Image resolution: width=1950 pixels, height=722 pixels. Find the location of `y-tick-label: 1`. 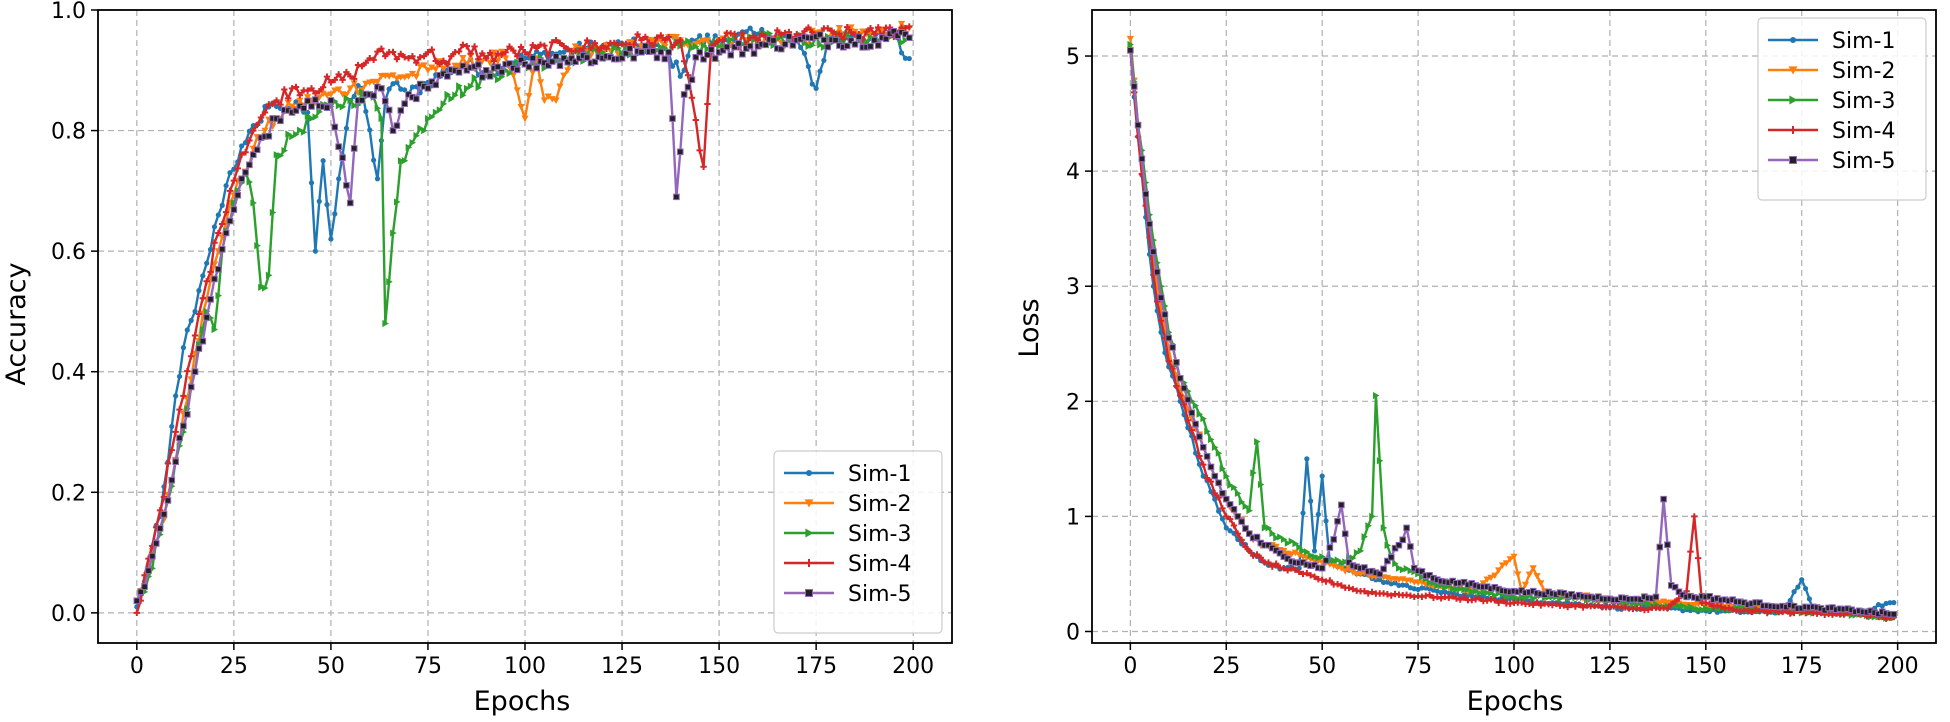

y-tick-label: 1 is located at coordinates (1073, 517).